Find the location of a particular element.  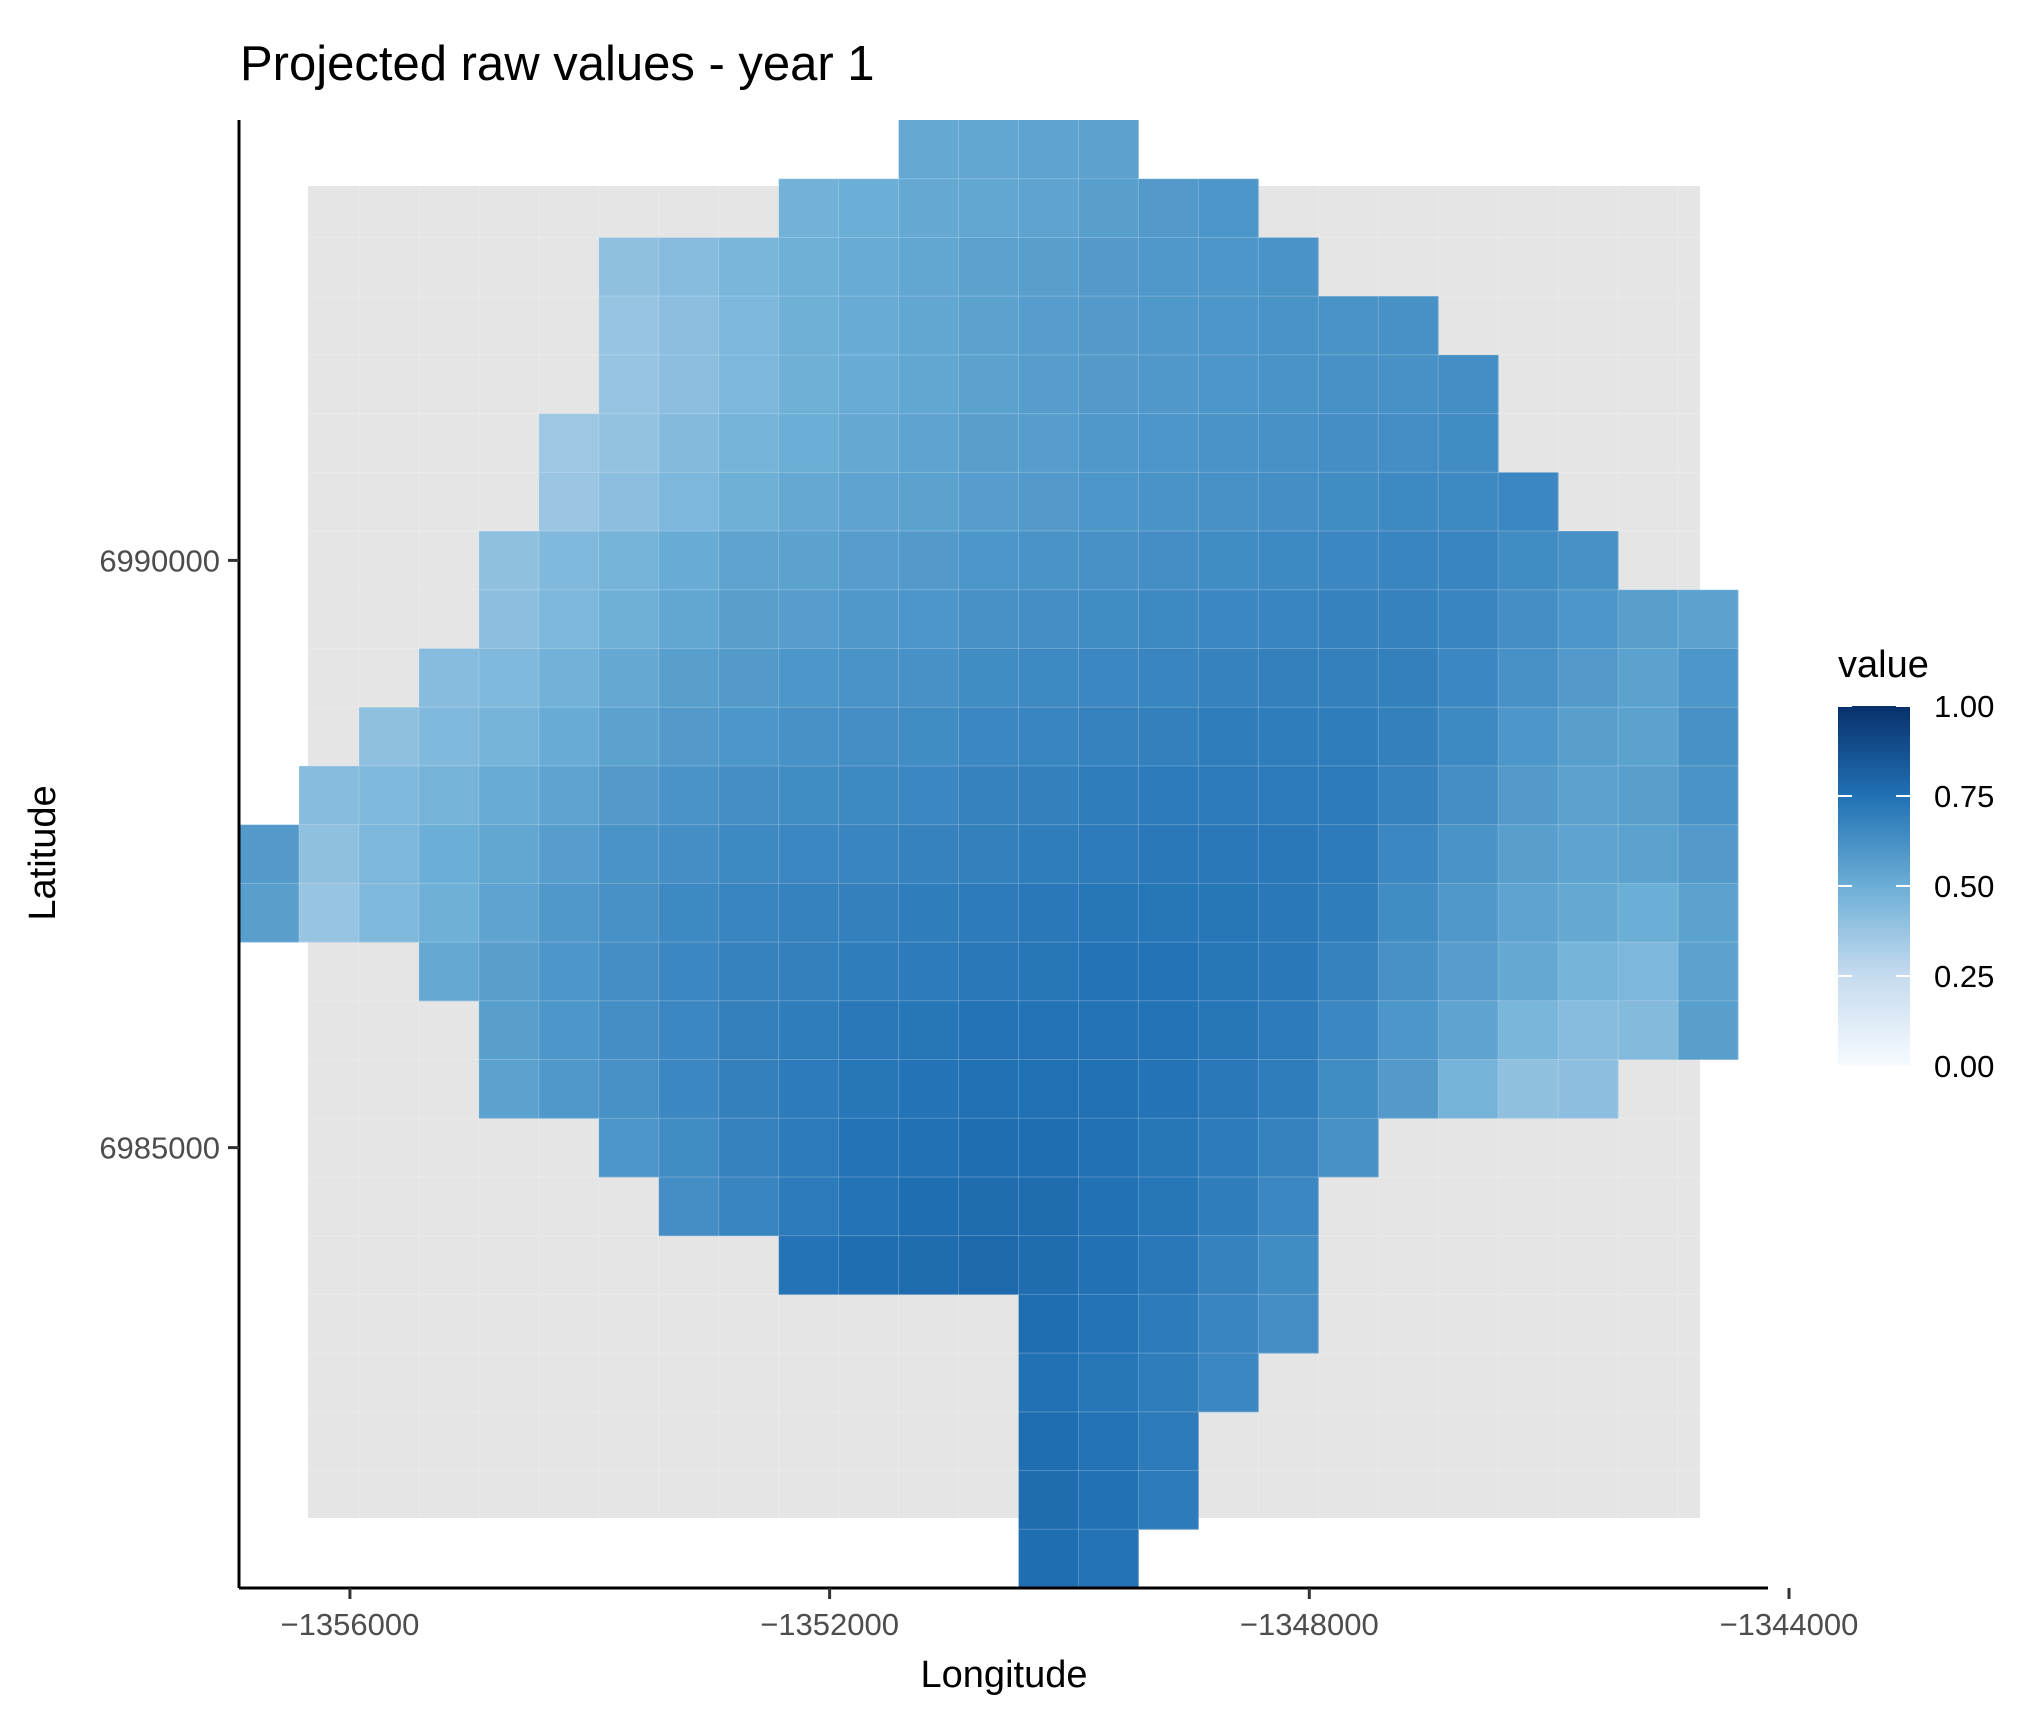

x-axis-title: Longitude is located at coordinates (1004, 1675).